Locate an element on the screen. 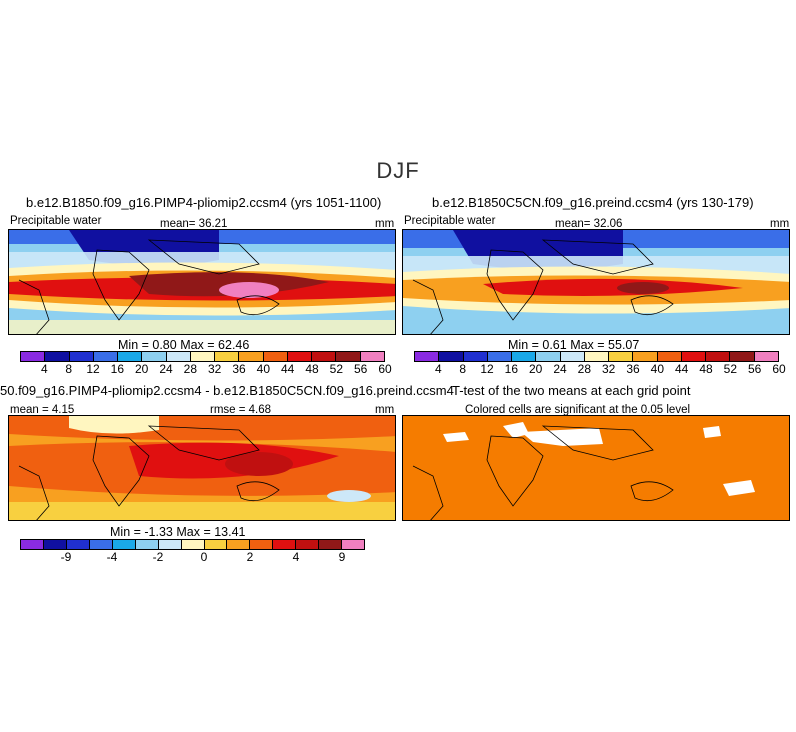 The image size is (796, 732). panel1-minmax: Min = 0.80 Max = 62.46 is located at coordinates (184, 345).